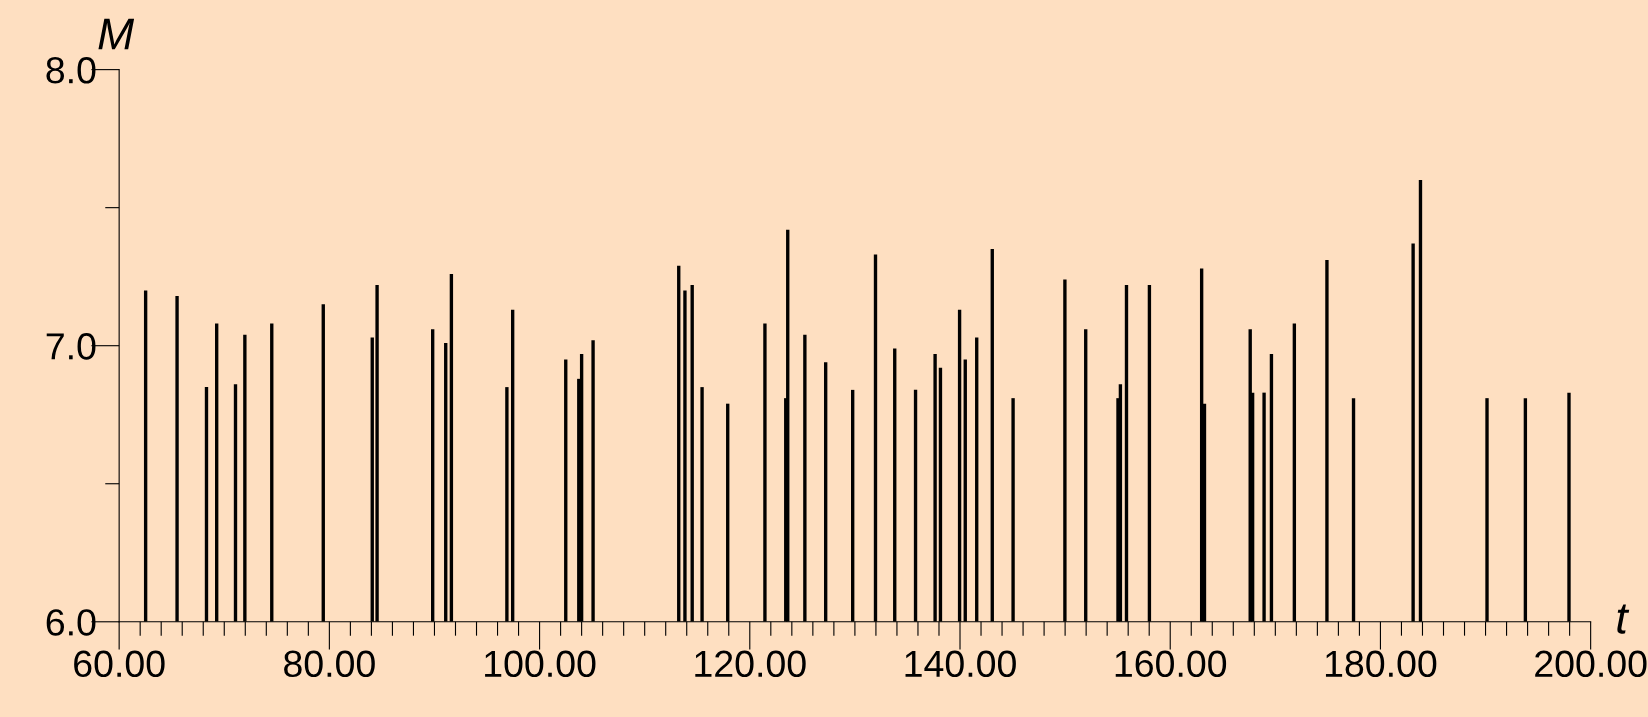 The image size is (1648, 717). Describe the element at coordinates (116, 34) in the screenshot. I see `y-axis-title: M` at that location.